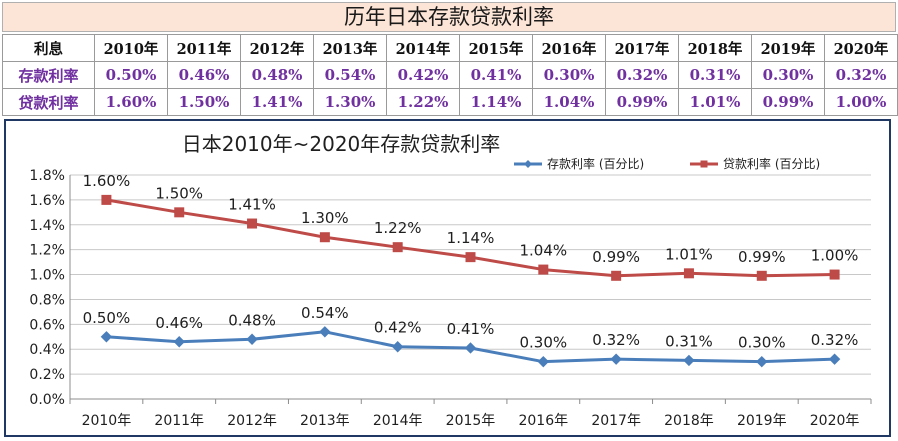 The image size is (898, 441). Describe the element at coordinates (689, 421) in the screenshot. I see `x-tick-label: 2018年` at that location.